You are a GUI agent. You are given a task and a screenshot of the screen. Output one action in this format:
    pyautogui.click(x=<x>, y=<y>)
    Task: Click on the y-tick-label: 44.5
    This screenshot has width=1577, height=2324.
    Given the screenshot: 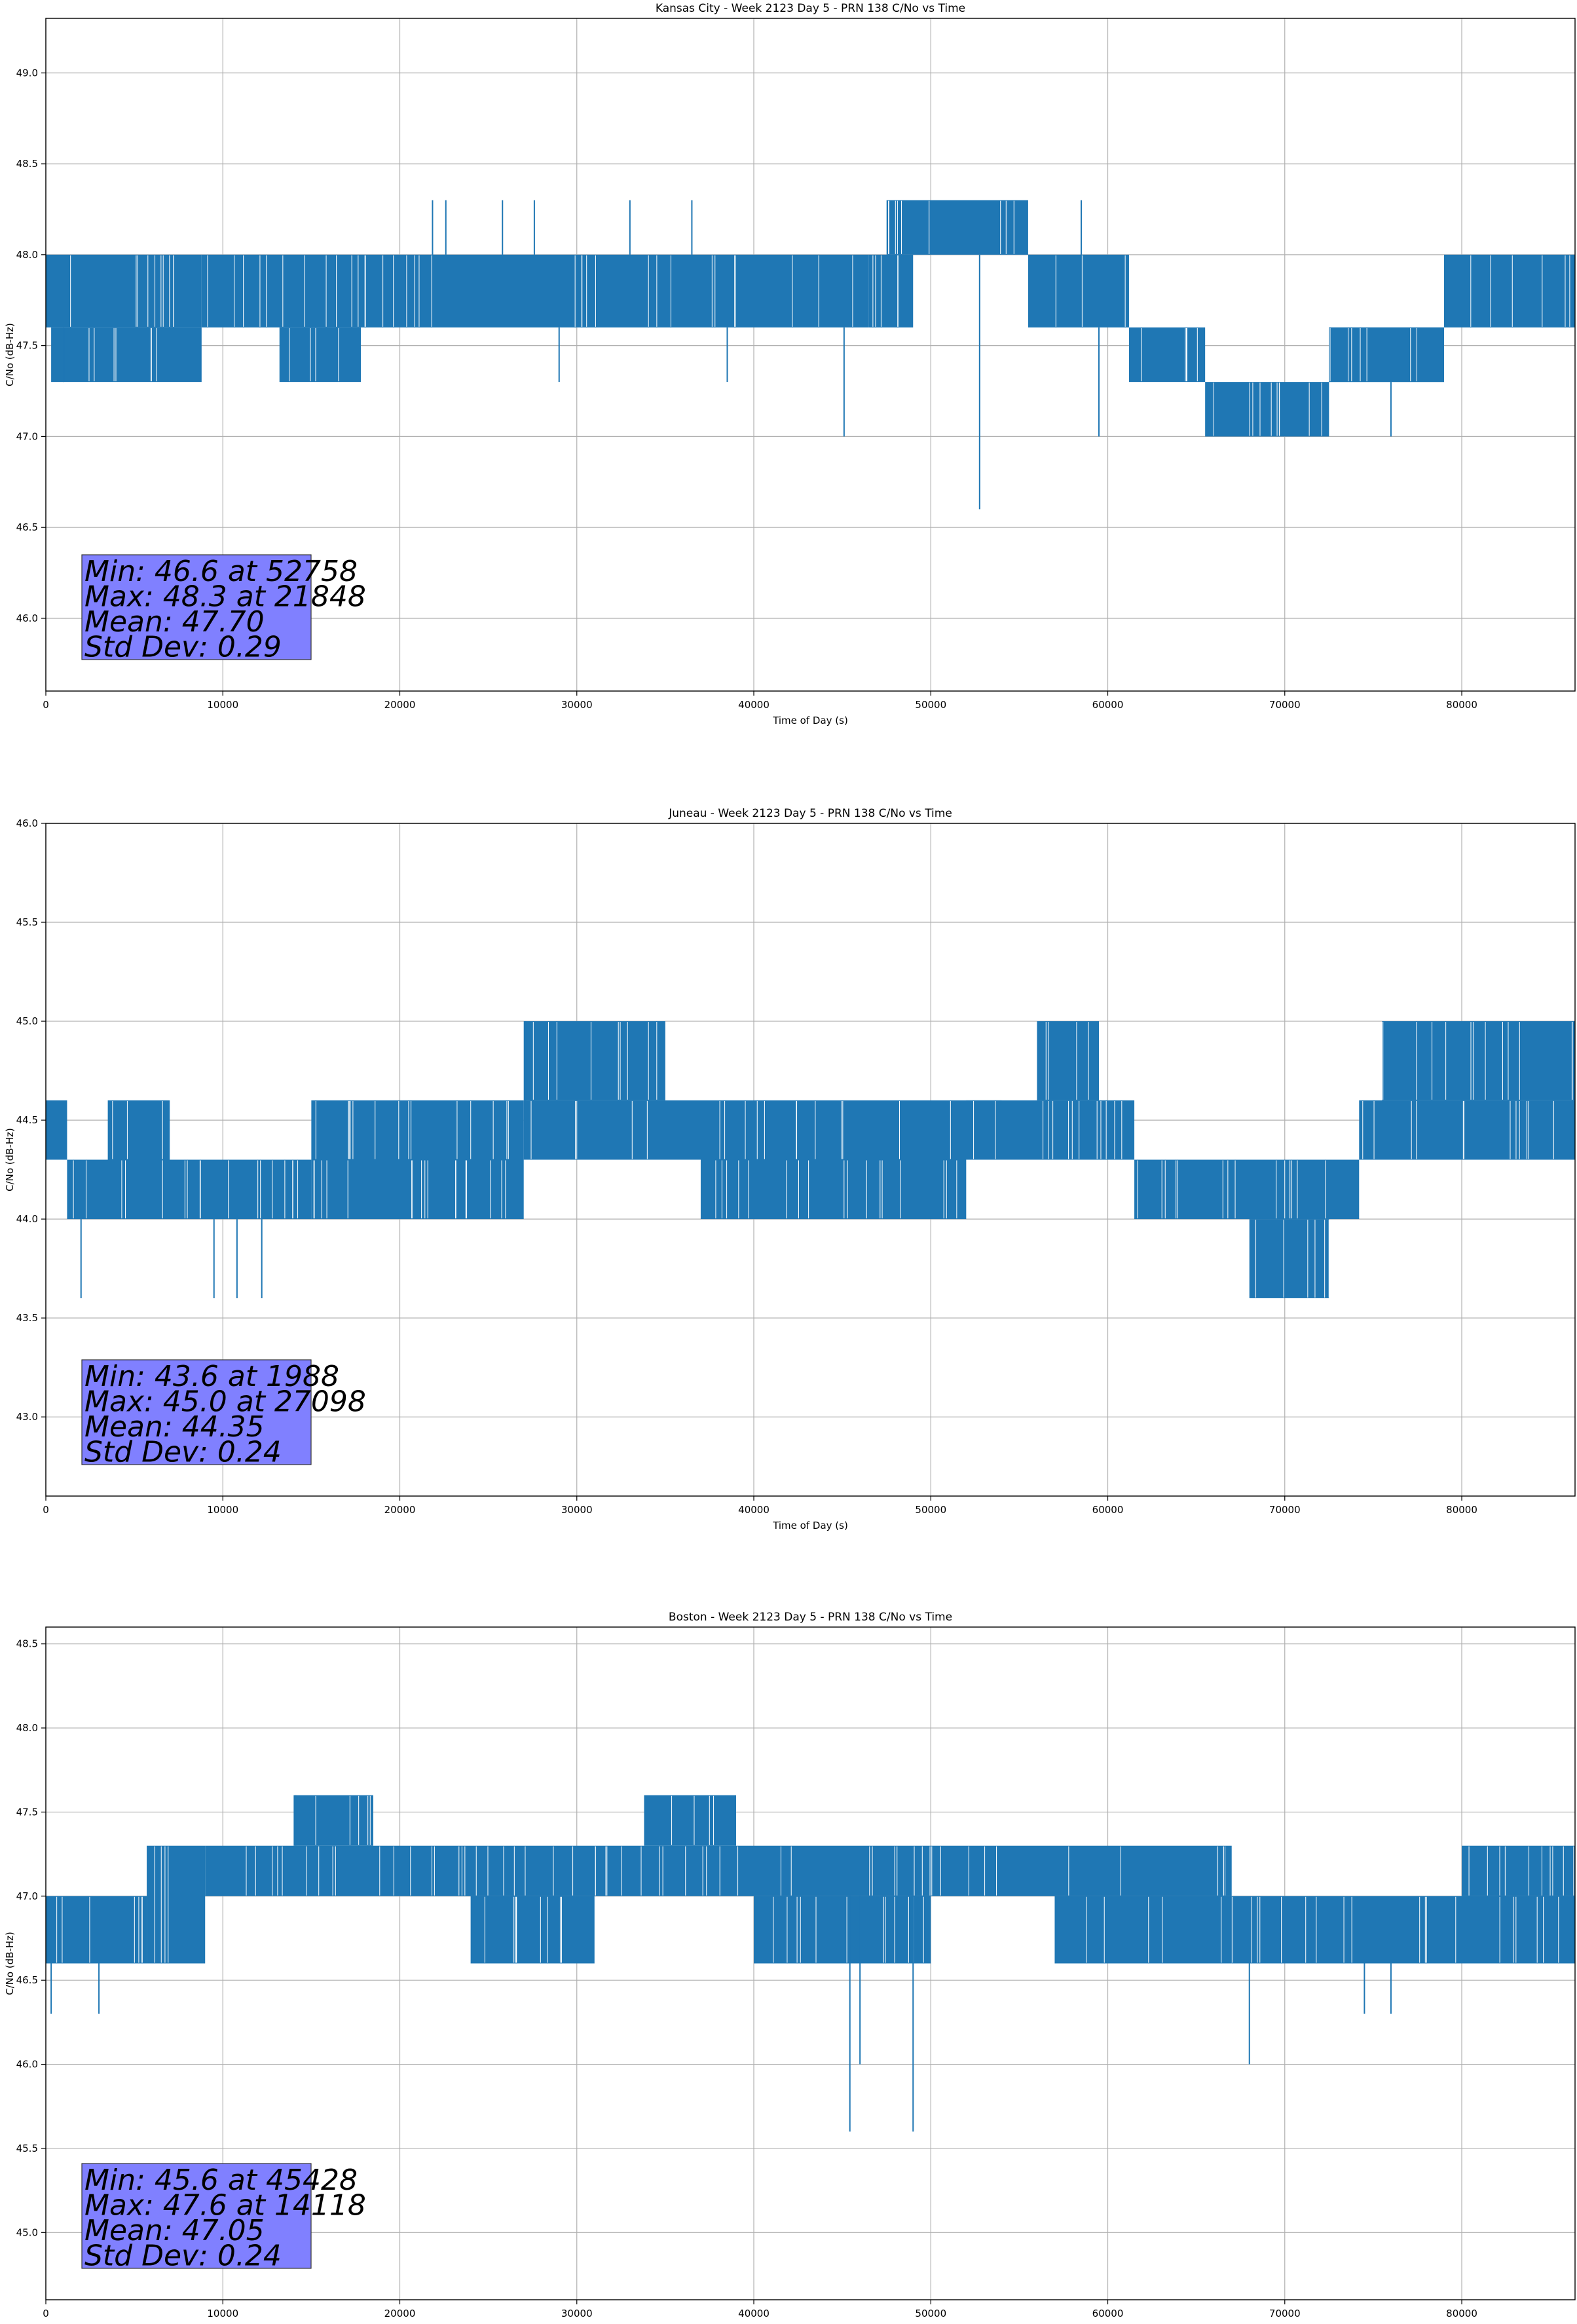 What is the action you would take?
    pyautogui.click(x=27, y=1120)
    